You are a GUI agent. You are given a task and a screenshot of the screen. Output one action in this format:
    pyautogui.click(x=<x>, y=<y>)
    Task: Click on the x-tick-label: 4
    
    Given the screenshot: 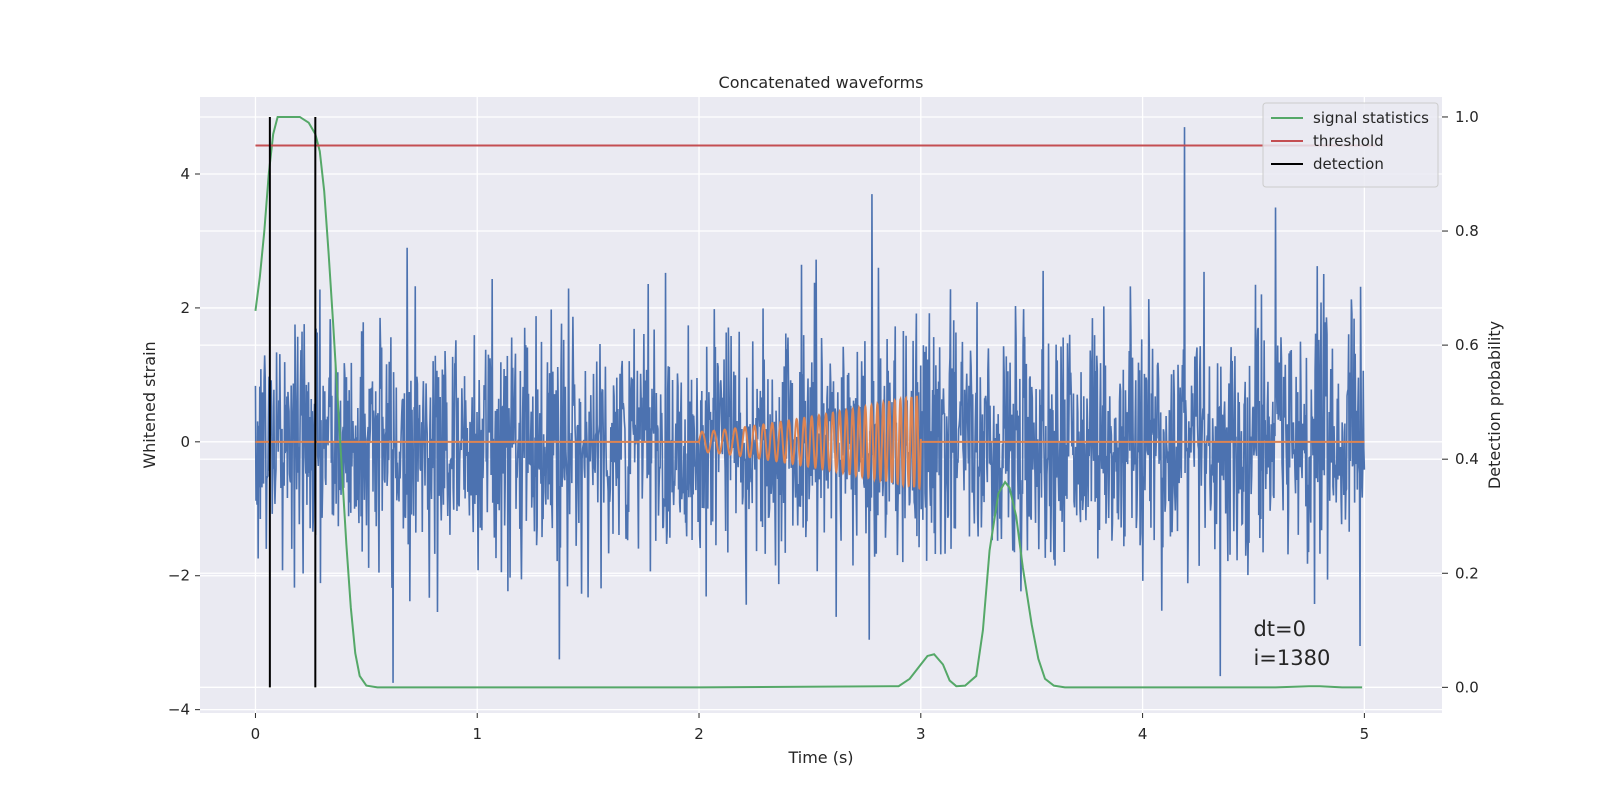 What is the action you would take?
    pyautogui.click(x=1143, y=734)
    